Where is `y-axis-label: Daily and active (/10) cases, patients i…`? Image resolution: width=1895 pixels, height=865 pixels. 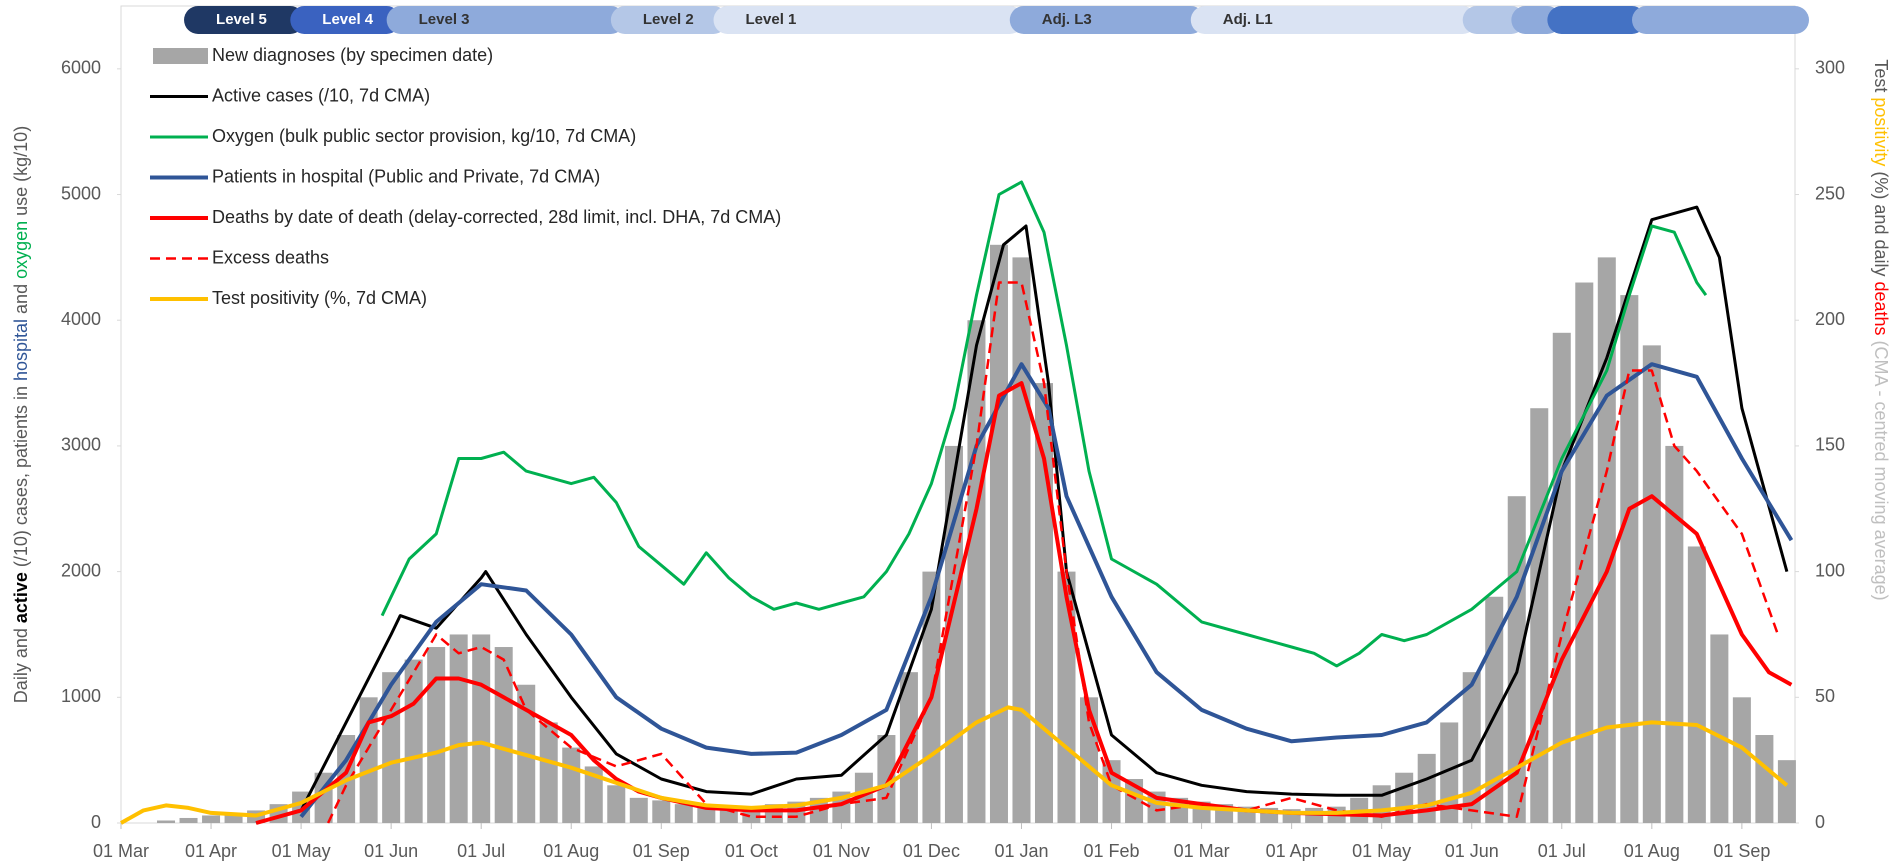 y-axis-label: Daily and active (/10) cases, patients i… is located at coordinates (21, 414).